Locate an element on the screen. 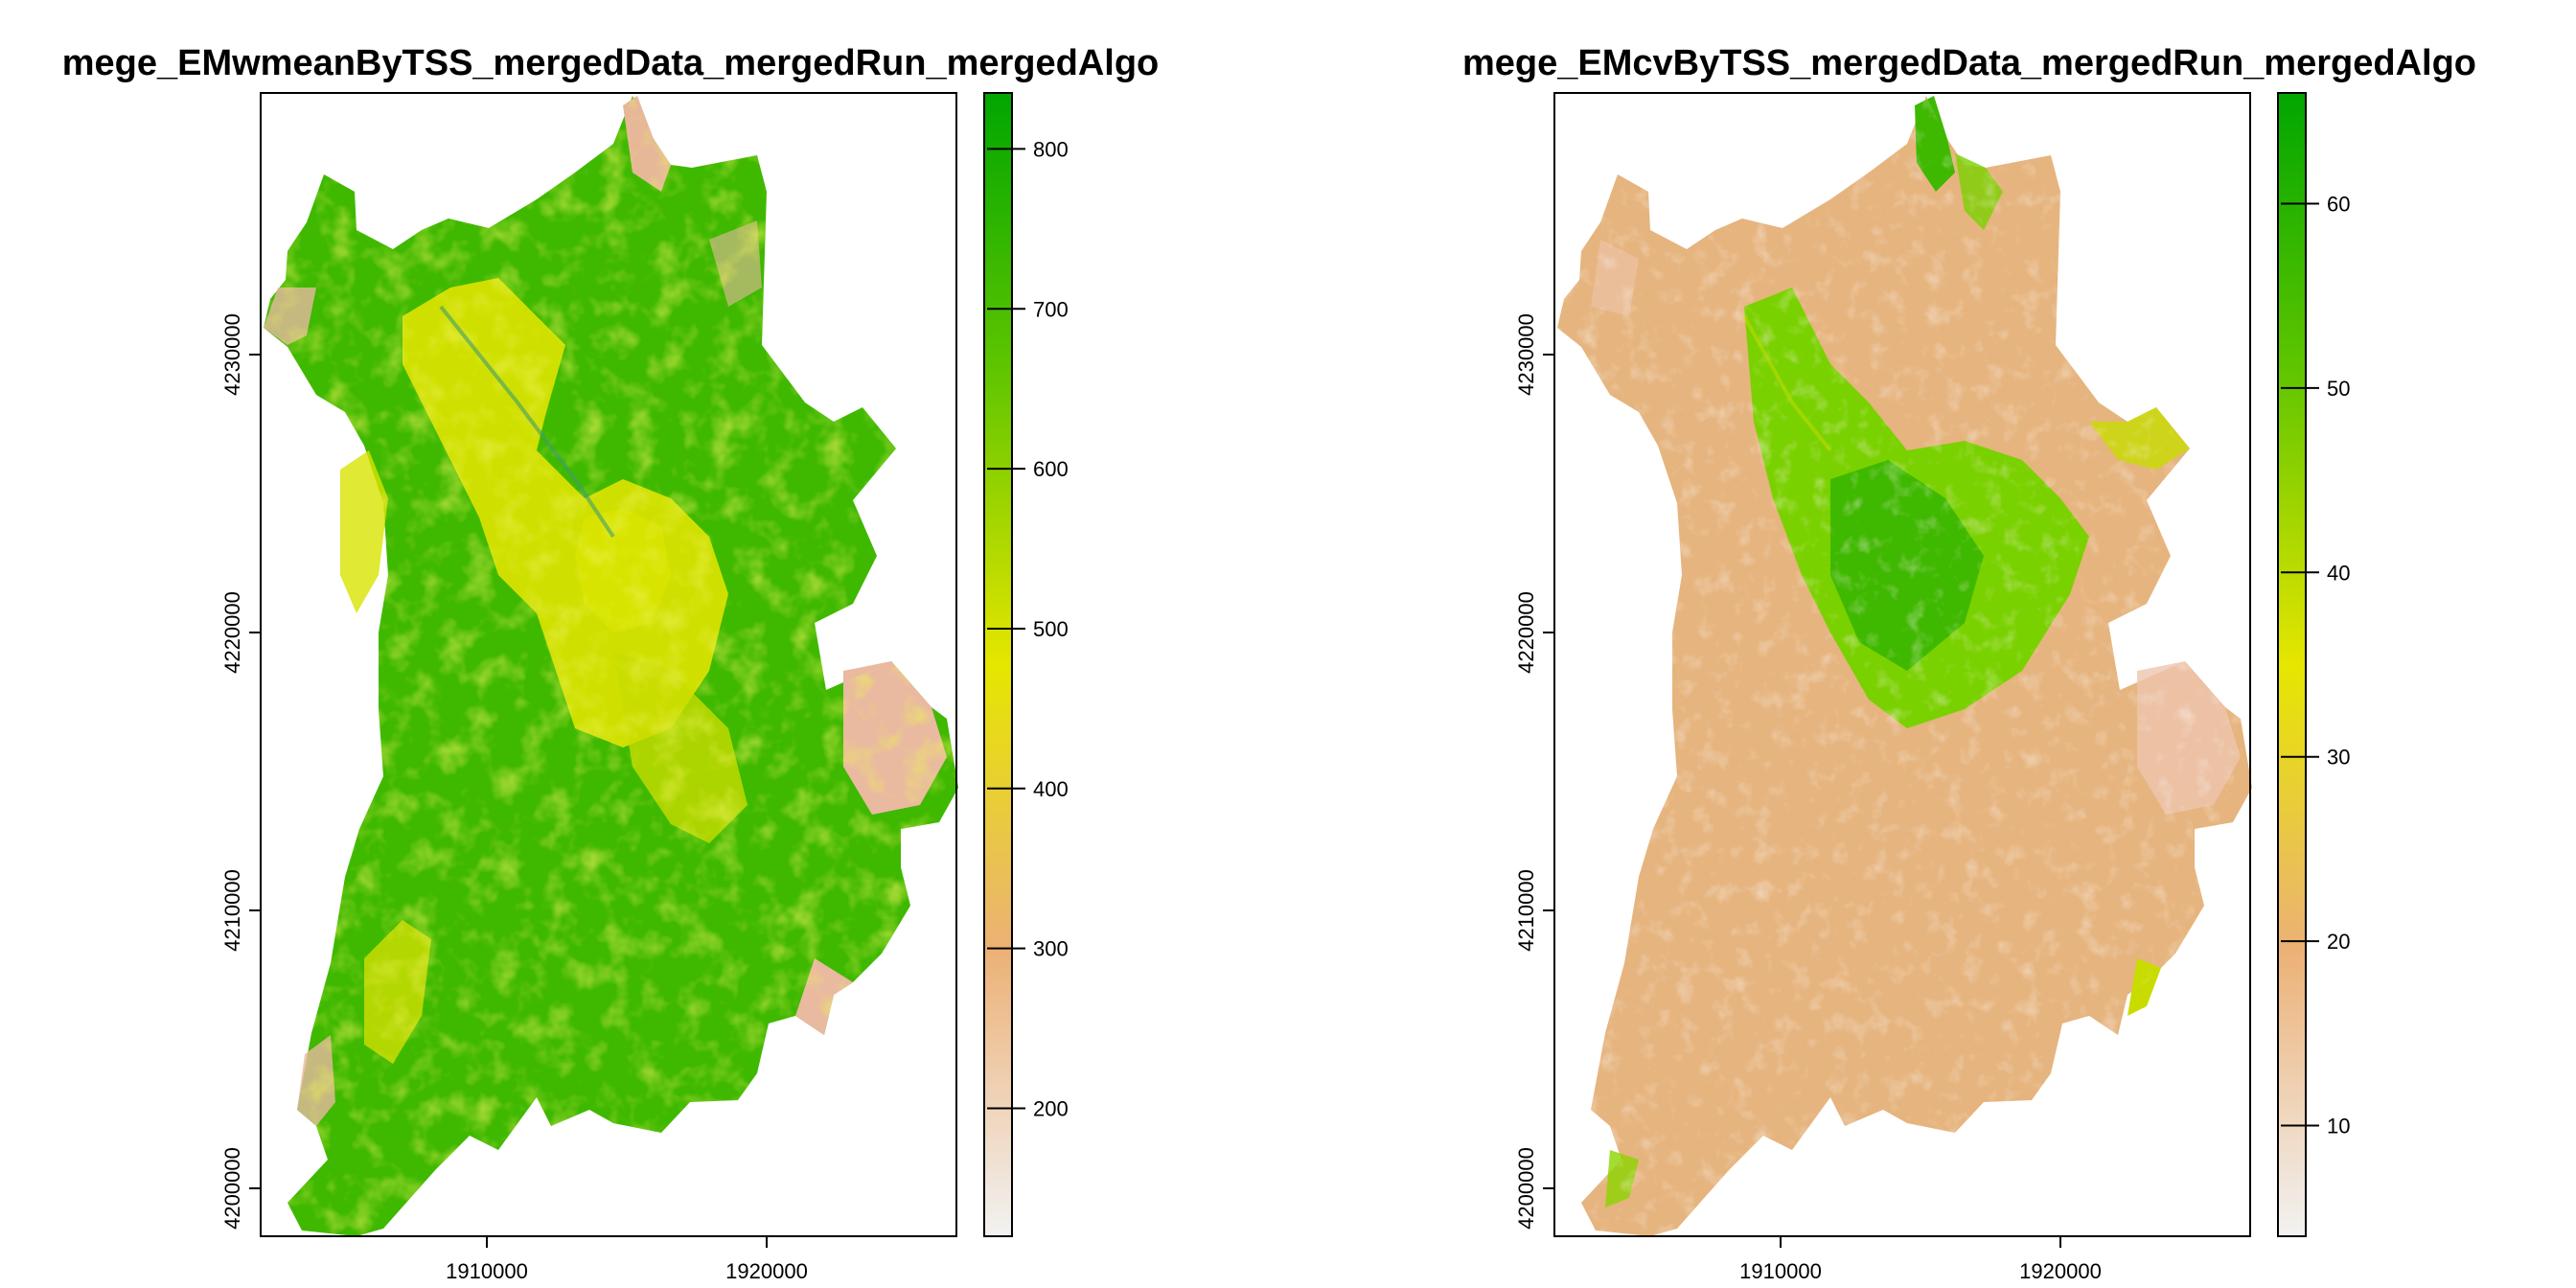  legend-tick-label: 300 is located at coordinates (1051, 949).